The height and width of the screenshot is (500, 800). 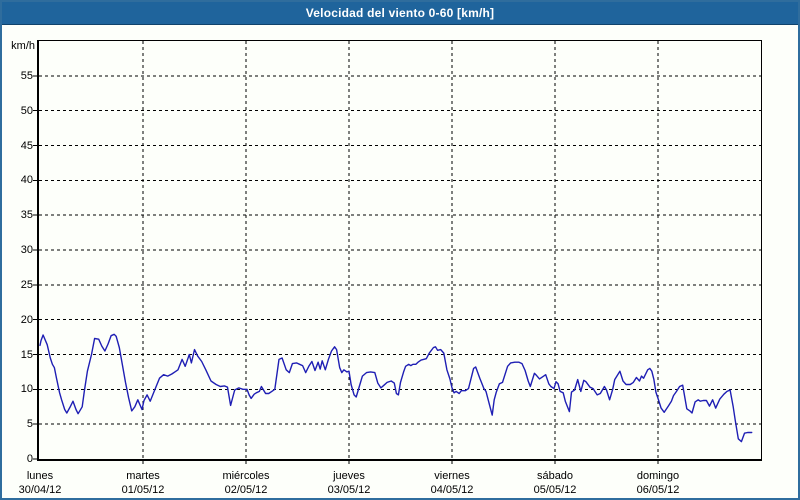 What do you see at coordinates (349, 490) in the screenshot?
I see `day-date: 03/05/12` at bounding box center [349, 490].